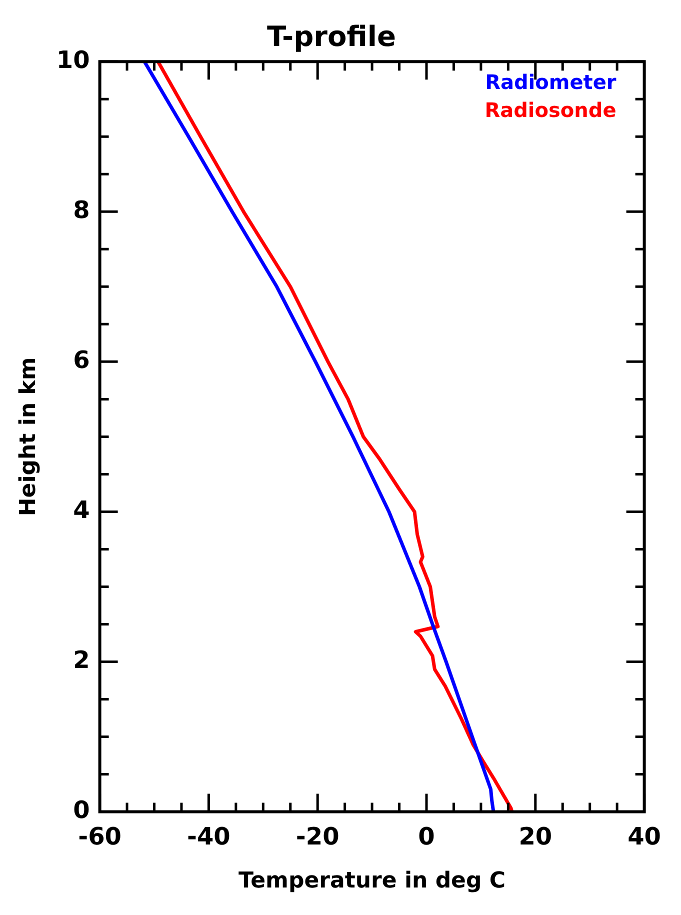 Image resolution: width=681 pixels, height=915 pixels. Describe the element at coordinates (645, 836) in the screenshot. I see `x-tick-label: 40` at that location.